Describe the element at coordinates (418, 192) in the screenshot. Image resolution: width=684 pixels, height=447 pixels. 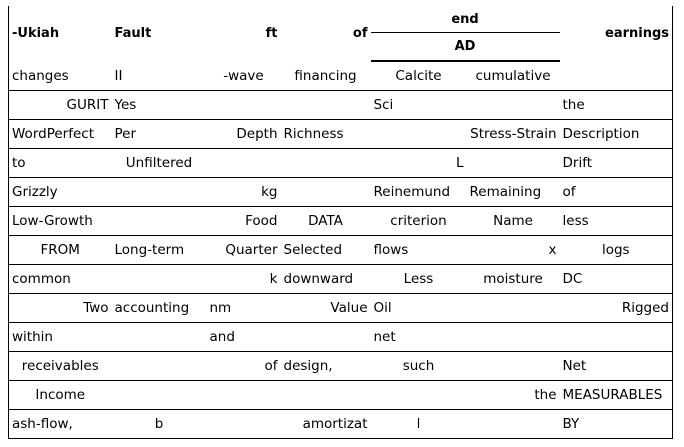
I see `table-cell: Reinemund` at that location.